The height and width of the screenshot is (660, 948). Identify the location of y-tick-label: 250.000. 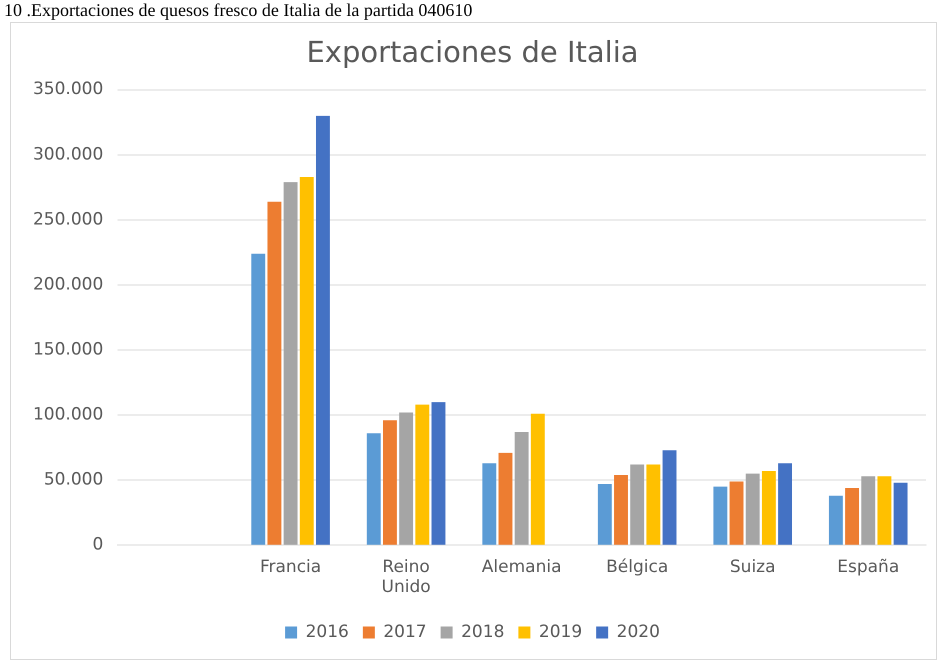
(68, 219).